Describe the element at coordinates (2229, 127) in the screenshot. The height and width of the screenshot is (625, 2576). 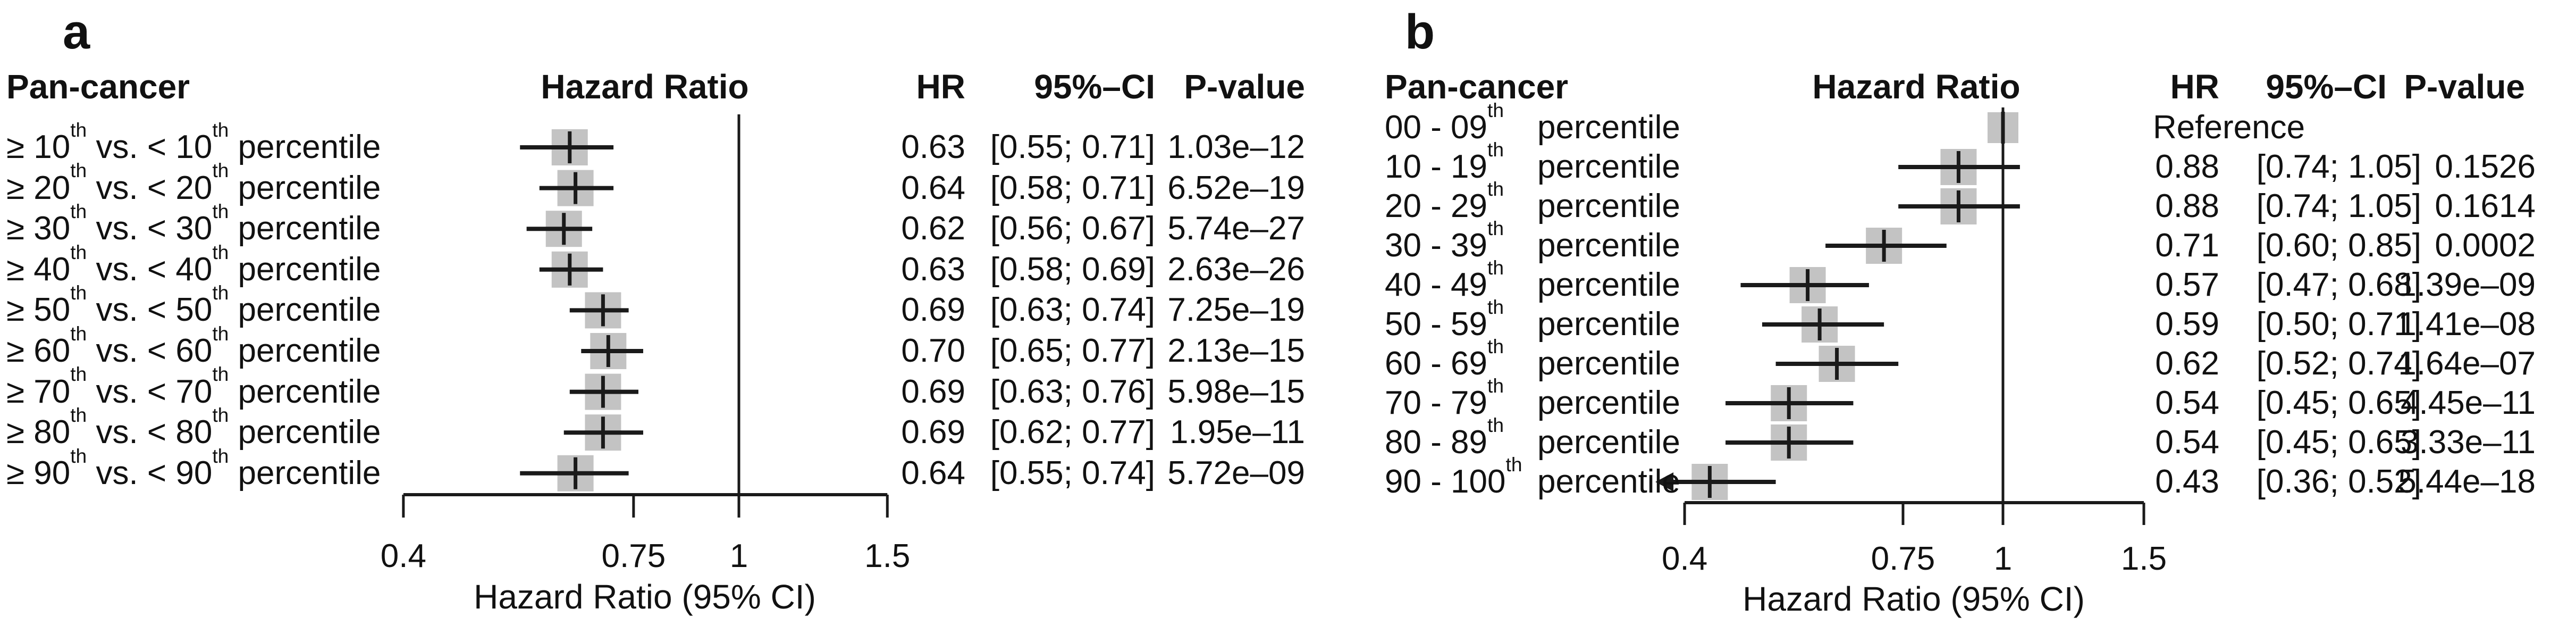
I see `hr-value: Reference` at that location.